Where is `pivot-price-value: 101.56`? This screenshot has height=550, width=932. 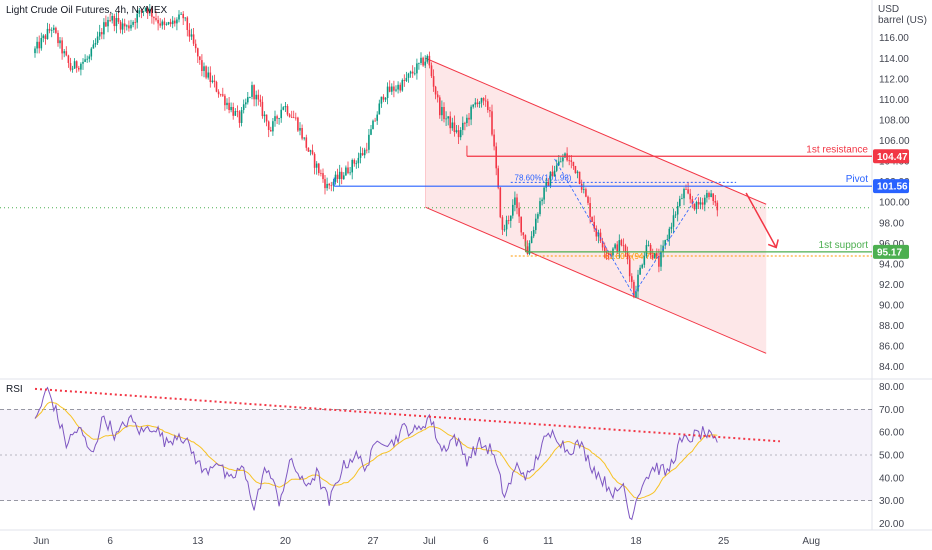
pivot-price-value: 101.56 is located at coordinates (892, 187).